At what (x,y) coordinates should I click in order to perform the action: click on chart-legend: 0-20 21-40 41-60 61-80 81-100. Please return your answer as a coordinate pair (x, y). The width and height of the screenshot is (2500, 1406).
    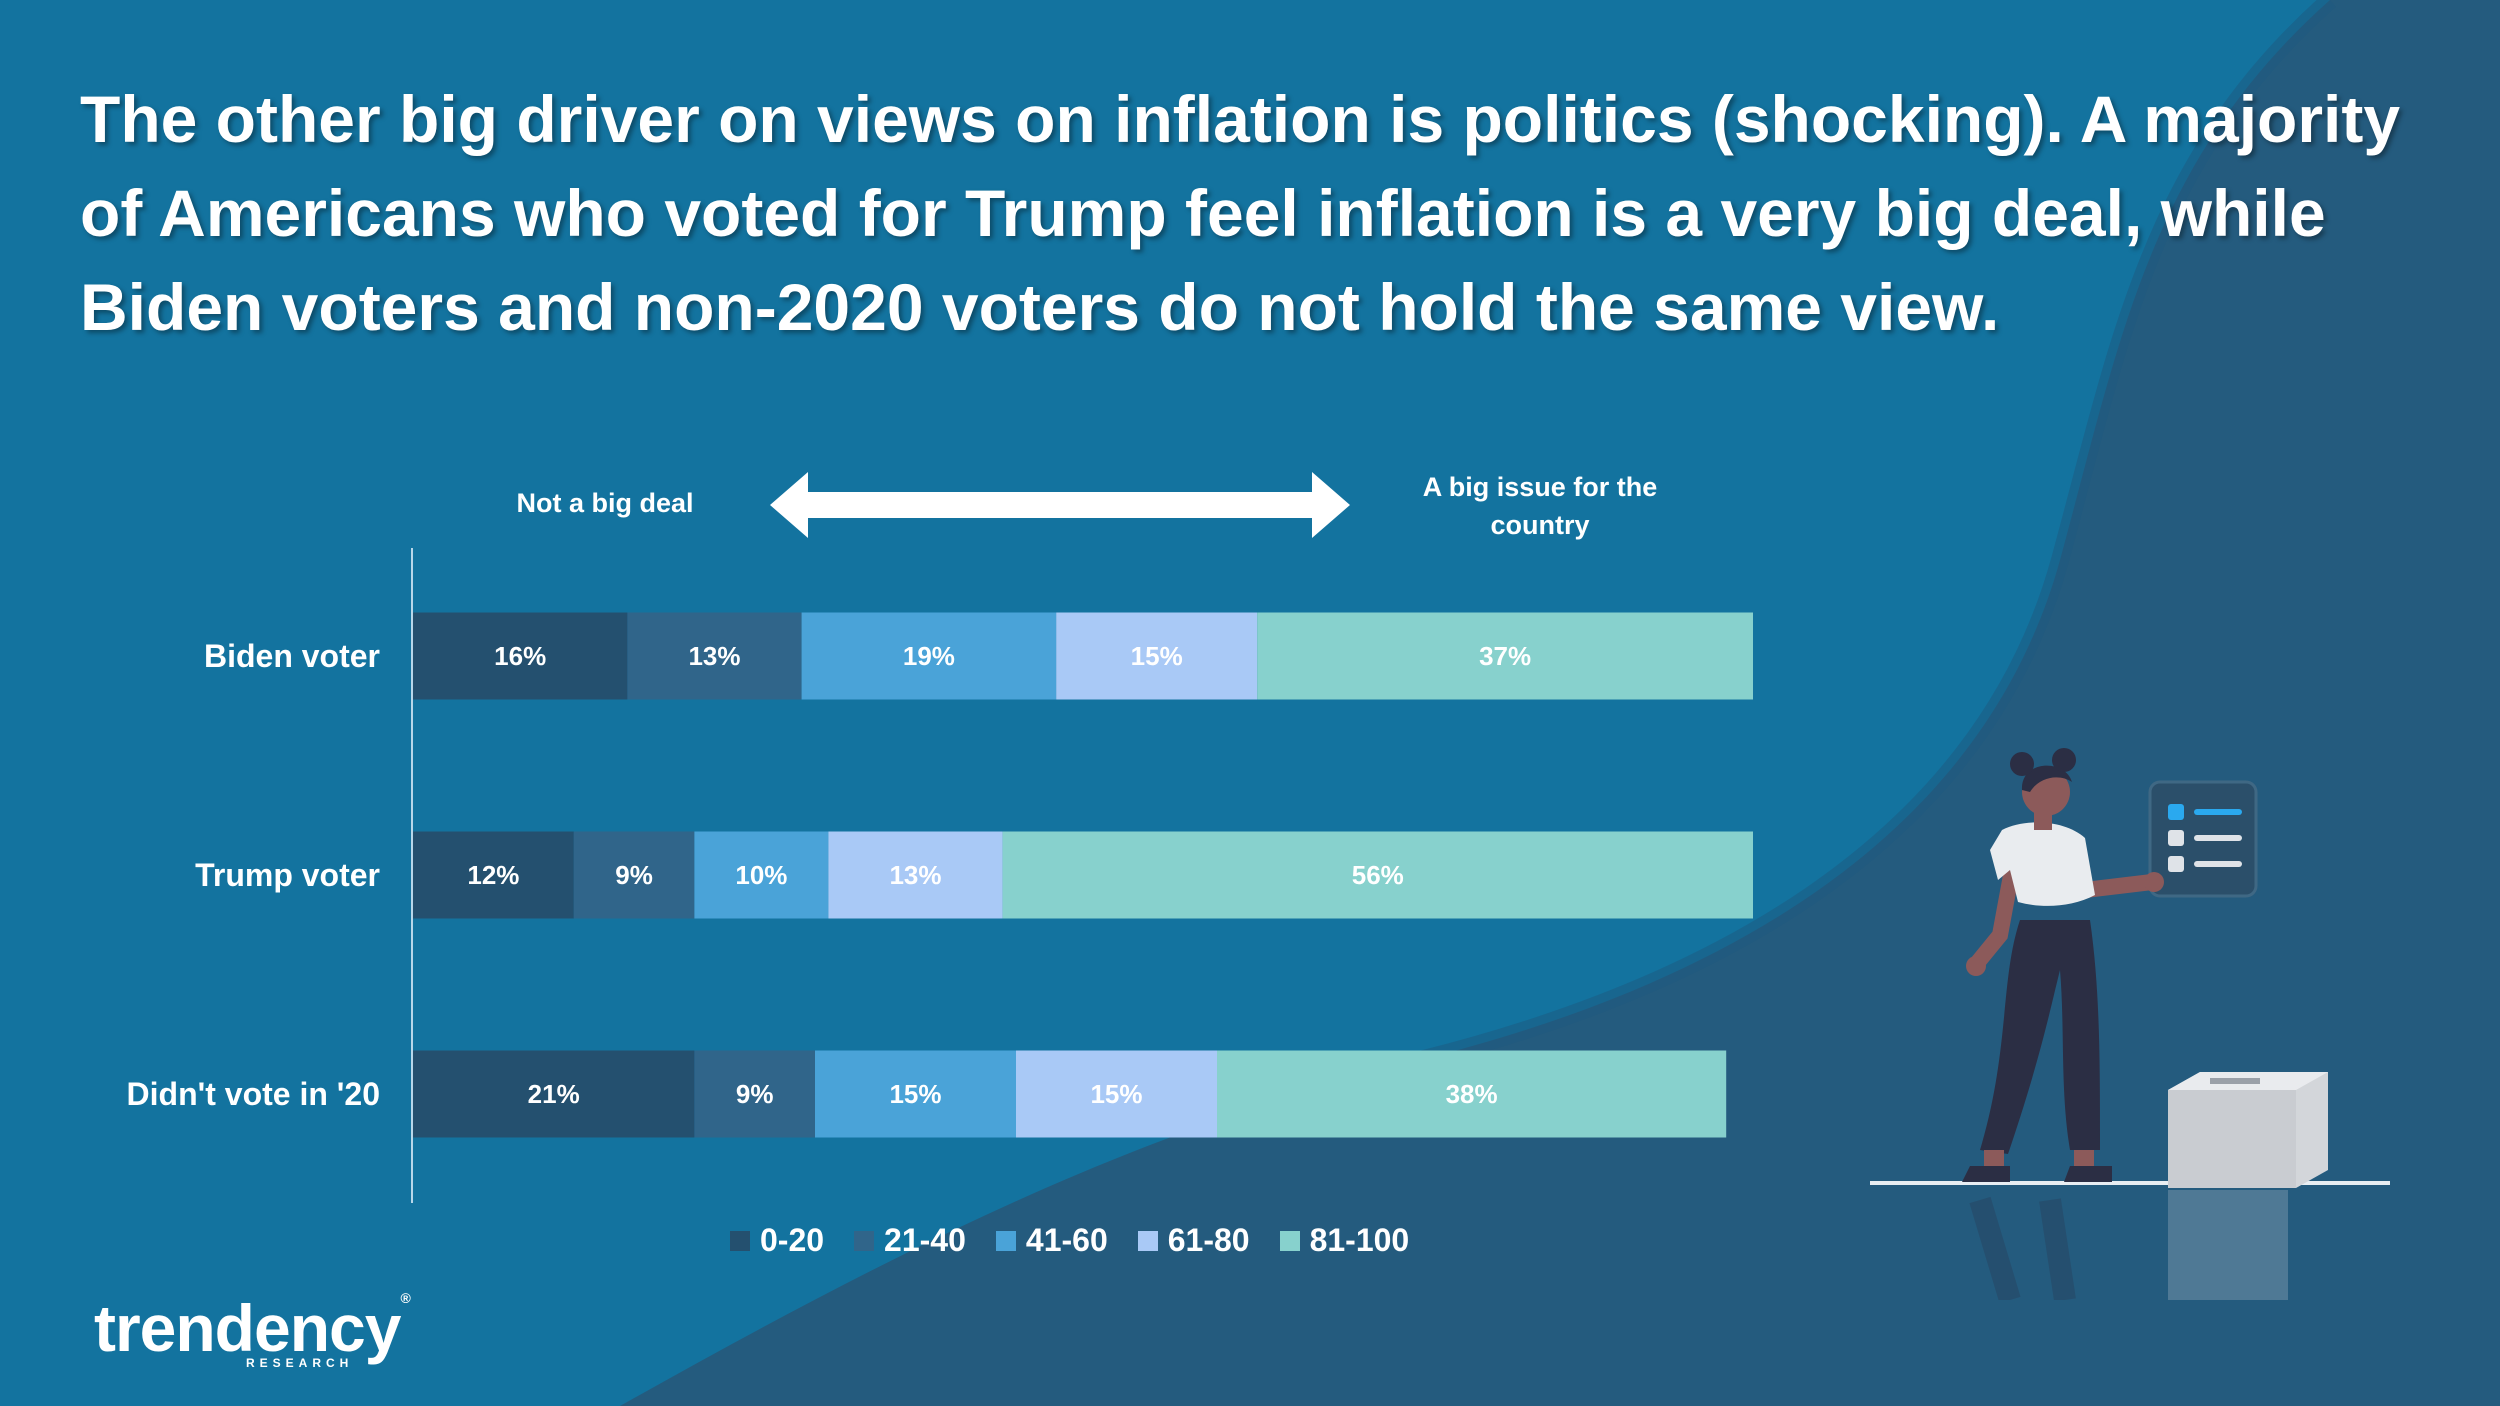
    Looking at the image, I should click on (1069, 1240).